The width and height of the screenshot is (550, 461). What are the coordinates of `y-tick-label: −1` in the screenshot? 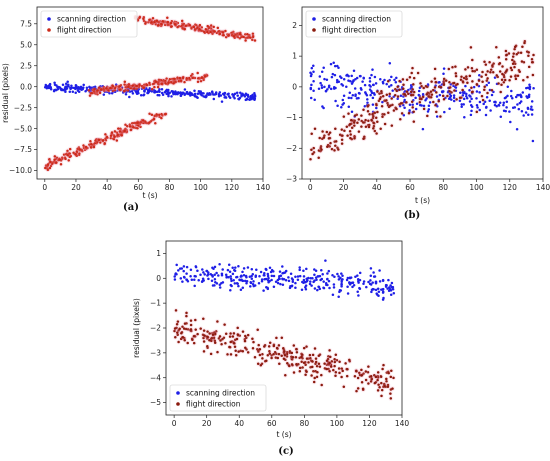 It's located at (291, 117).